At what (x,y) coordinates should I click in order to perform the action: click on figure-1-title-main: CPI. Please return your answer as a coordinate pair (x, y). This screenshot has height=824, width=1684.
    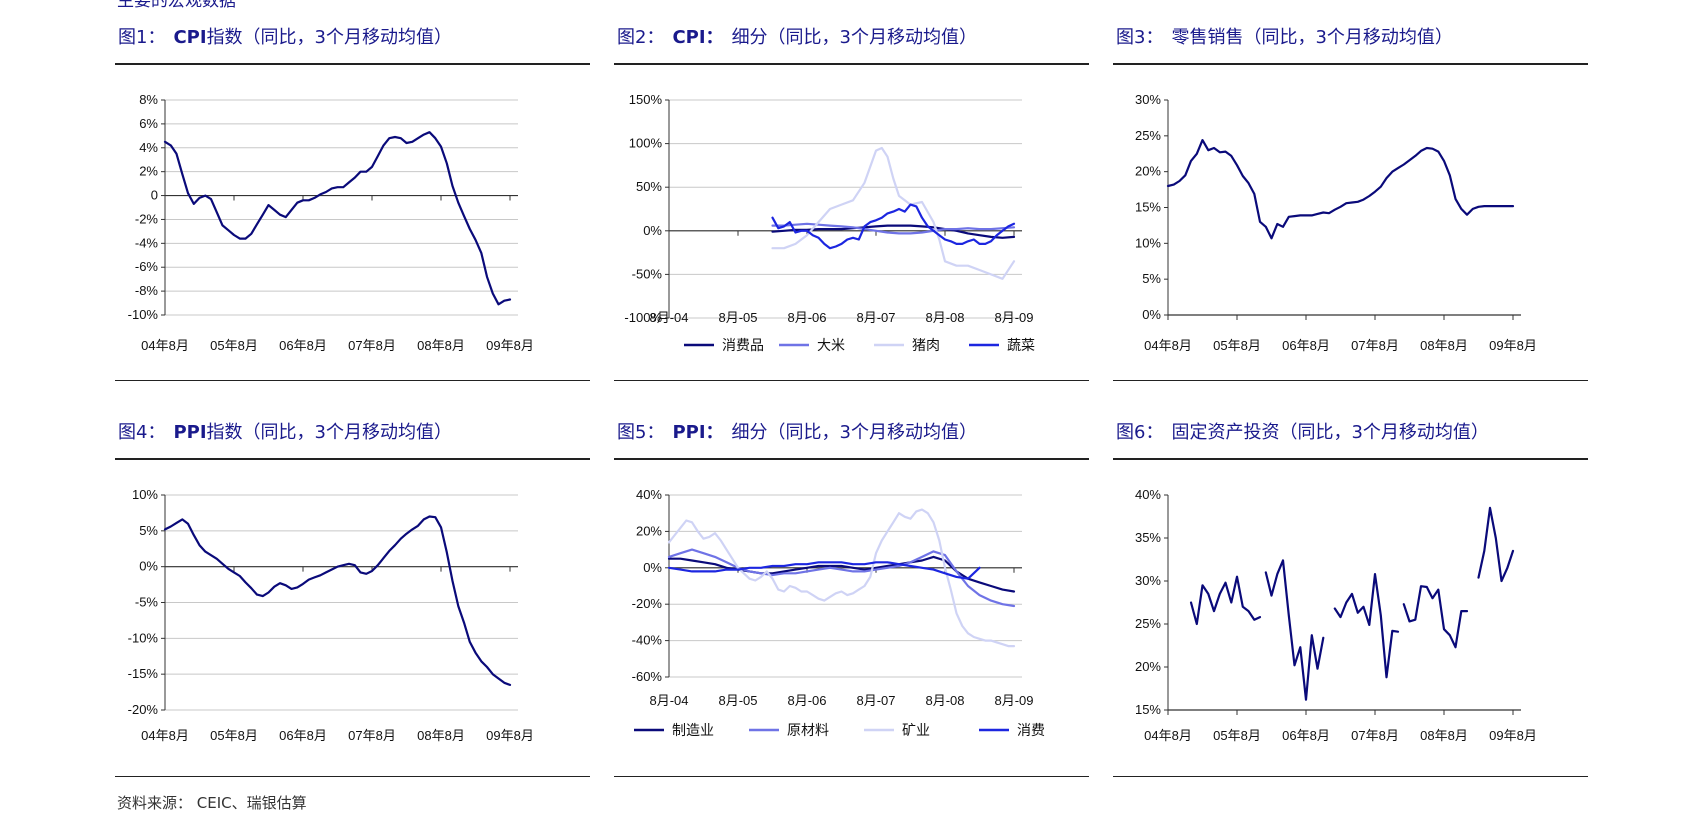
    Looking at the image, I should click on (190, 37).